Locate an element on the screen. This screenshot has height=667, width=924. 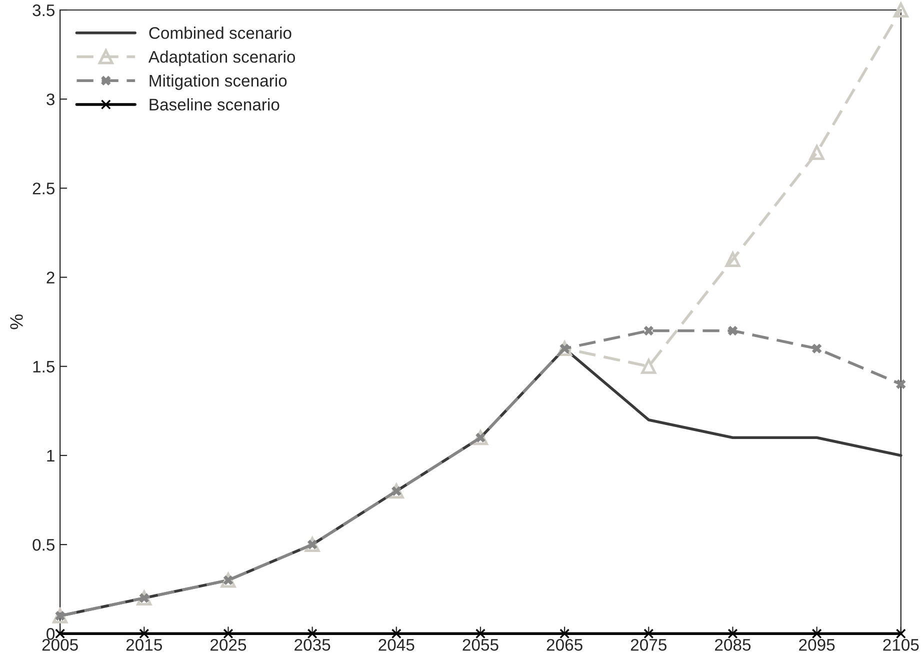
legend-label: Combined scenario is located at coordinates (220, 32).